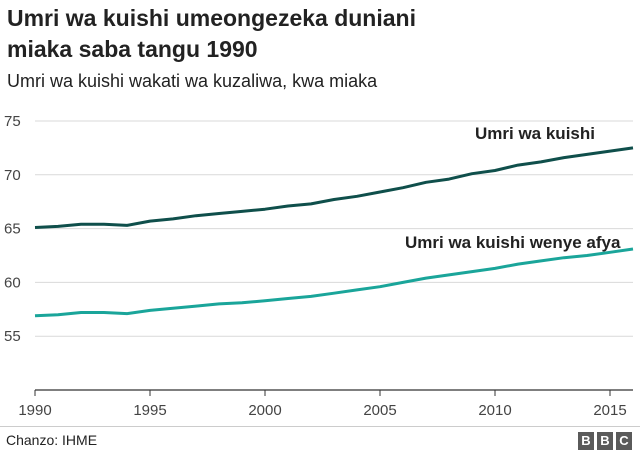 This screenshot has height=458, width=640. I want to click on x-tick-label: 2005, so click(379, 410).